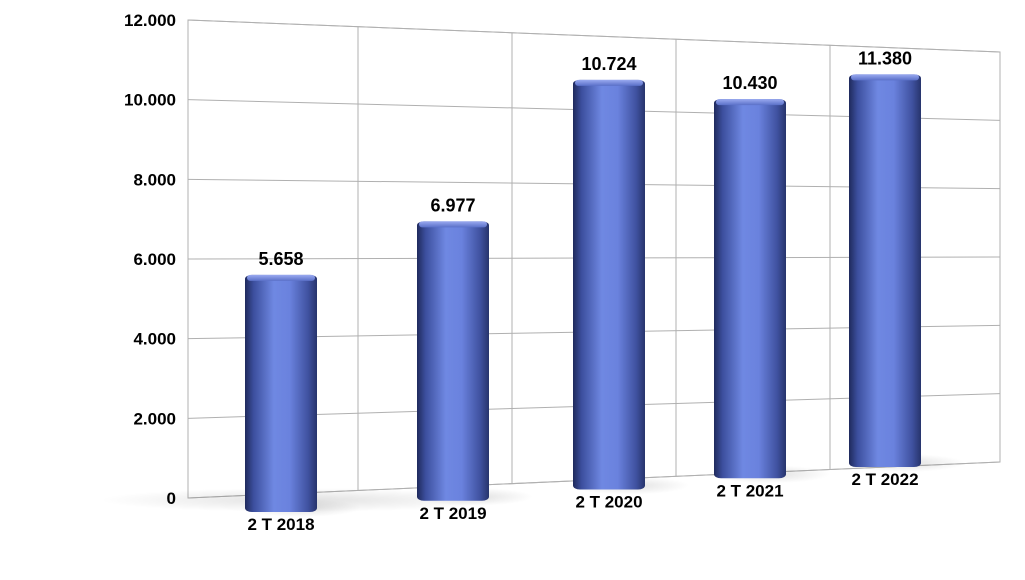 The height and width of the screenshot is (580, 1025). What do you see at coordinates (154, 339) in the screenshot?
I see `y-tick-label: 4.000` at bounding box center [154, 339].